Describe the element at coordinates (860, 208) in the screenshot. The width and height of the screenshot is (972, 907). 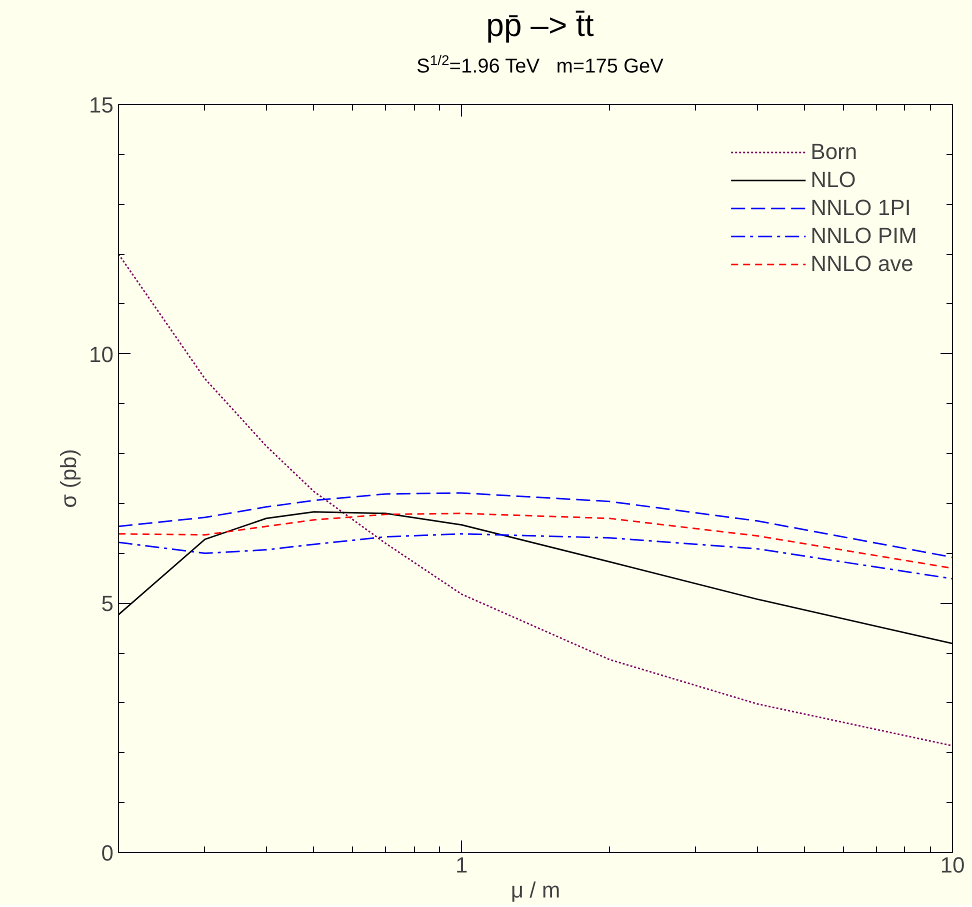
I see `legend-label: NNLO 1PI` at that location.